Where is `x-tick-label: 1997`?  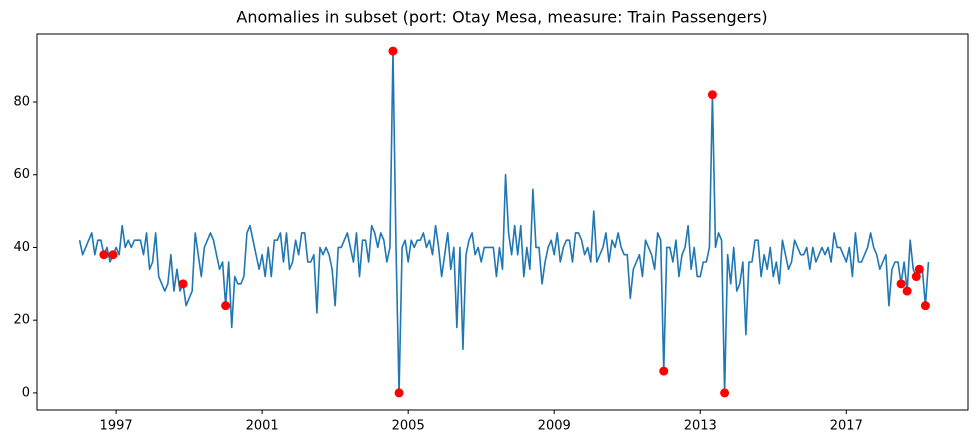
x-tick-label: 1997 is located at coordinates (116, 426).